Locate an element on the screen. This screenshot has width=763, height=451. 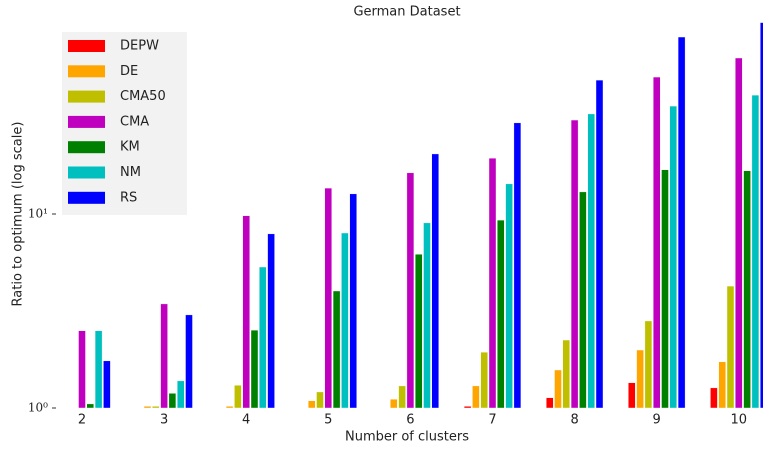
legend-label: CMA is located at coordinates (134, 121).